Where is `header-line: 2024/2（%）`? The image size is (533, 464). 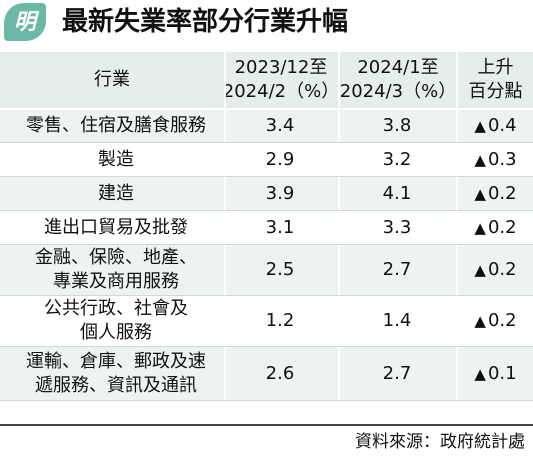
header-line: 2024/2（%） is located at coordinates (281, 91).